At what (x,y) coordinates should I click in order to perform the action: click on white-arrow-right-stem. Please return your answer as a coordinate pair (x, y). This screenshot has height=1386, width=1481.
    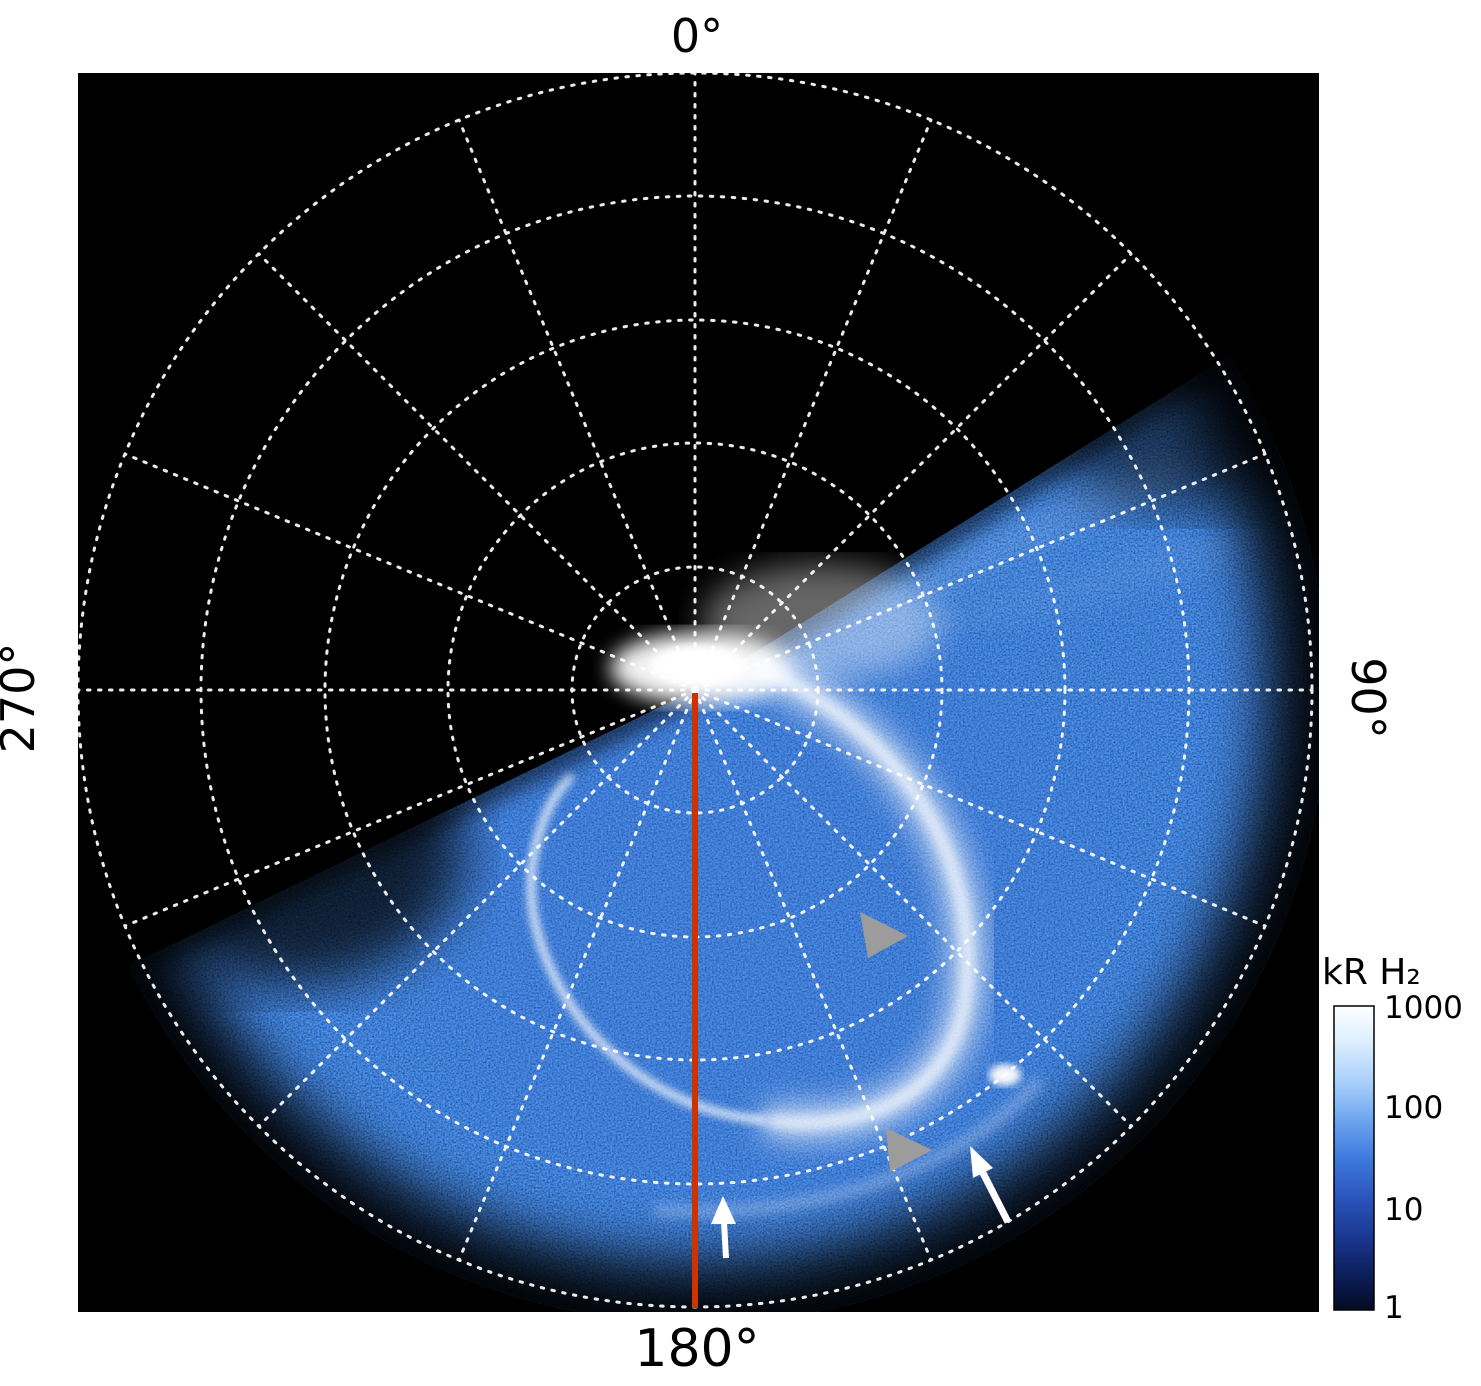
    Looking at the image, I should click on (995, 1197).